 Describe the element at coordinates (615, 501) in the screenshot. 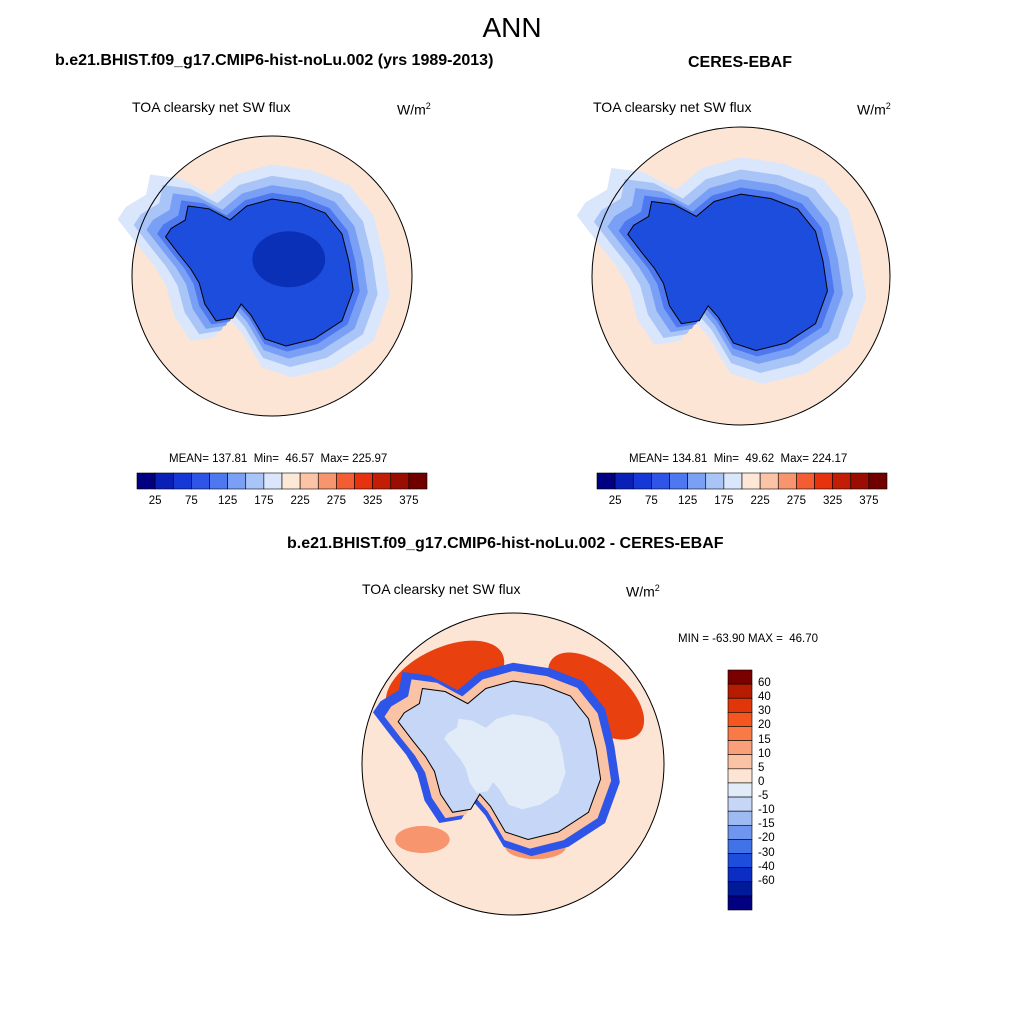

I see `colorbar-obs-tick-label: 25` at that location.